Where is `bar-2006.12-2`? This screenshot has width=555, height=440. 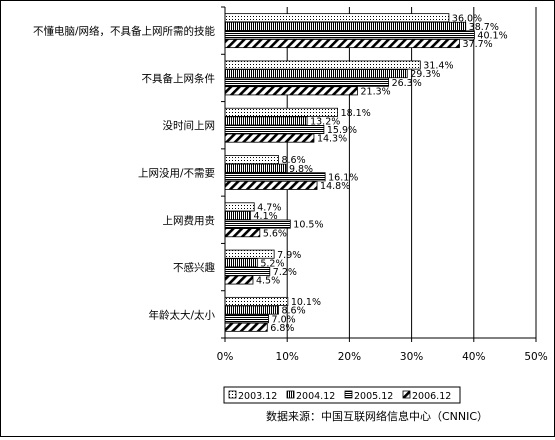 bar-2006.12-2 is located at coordinates (269, 138).